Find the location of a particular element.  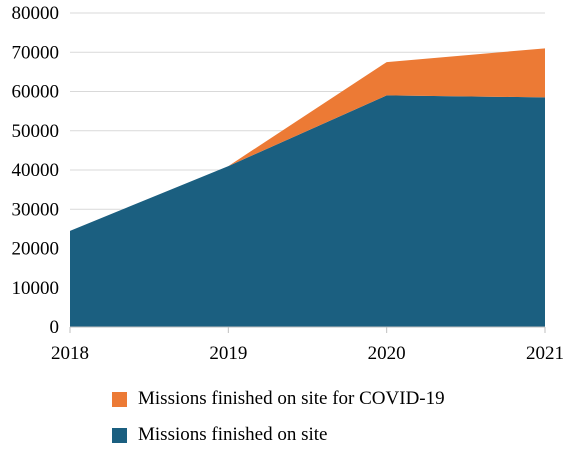

y-tick-label: 60000 is located at coordinates (36, 92).